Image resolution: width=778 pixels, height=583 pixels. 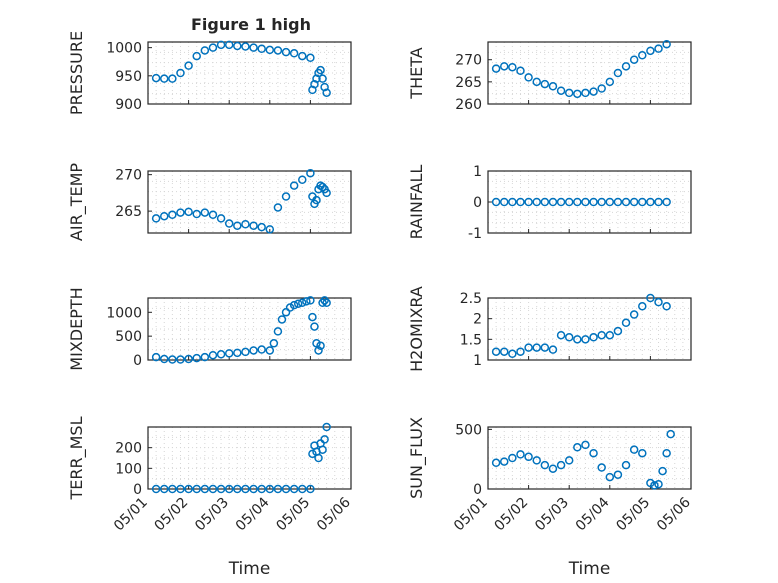 What do you see at coordinates (674, 514) in the screenshot?
I see `x-tick-label: 05/06` at bounding box center [674, 514].